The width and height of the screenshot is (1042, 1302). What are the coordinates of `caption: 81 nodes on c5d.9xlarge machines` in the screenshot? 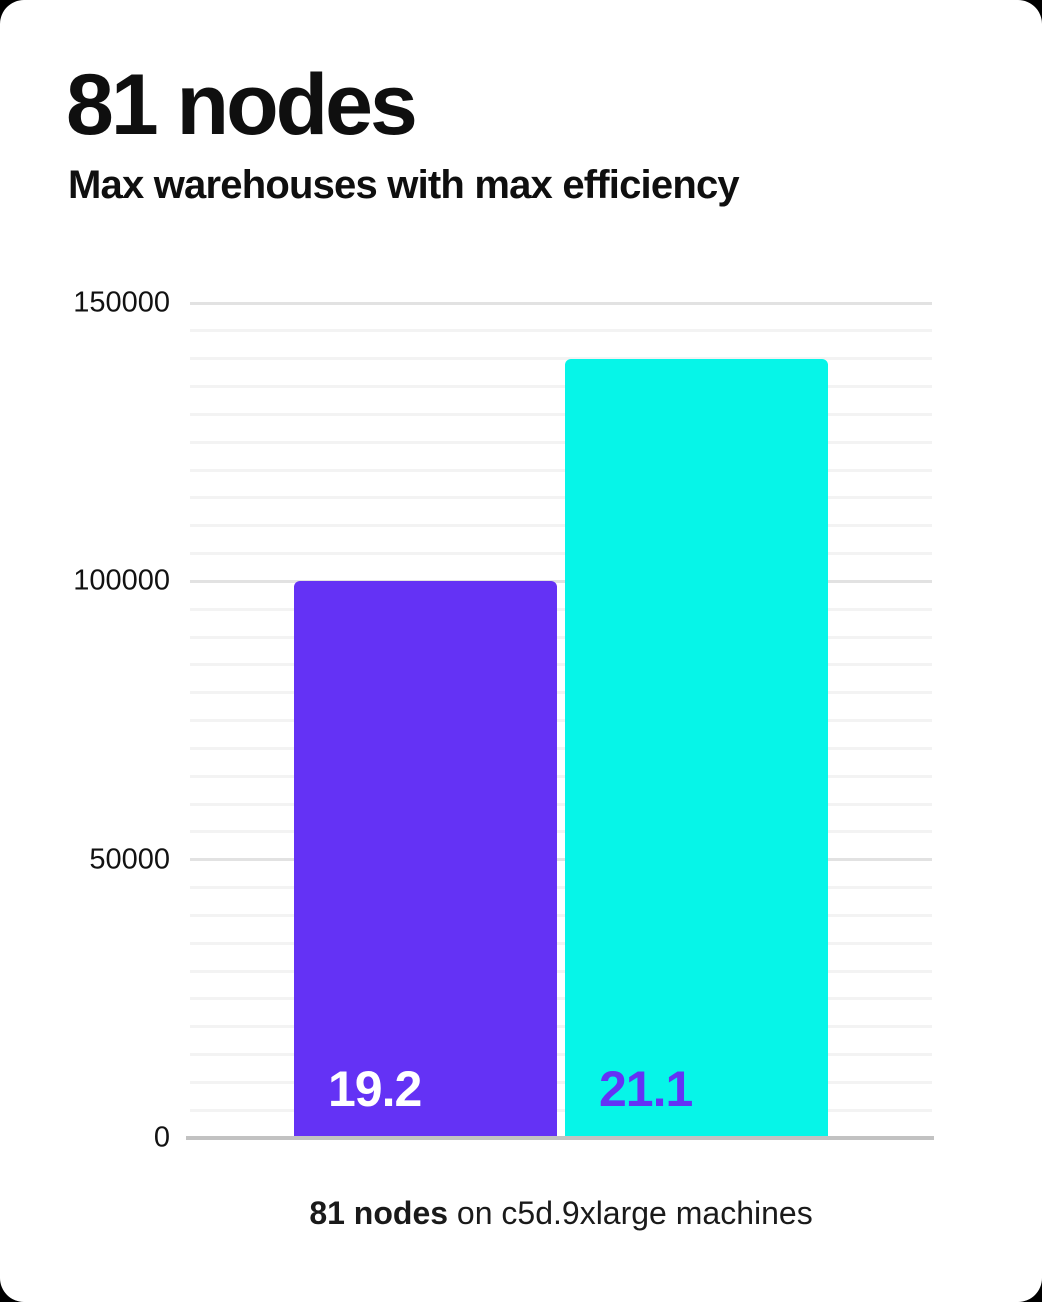 It's located at (561, 1213).